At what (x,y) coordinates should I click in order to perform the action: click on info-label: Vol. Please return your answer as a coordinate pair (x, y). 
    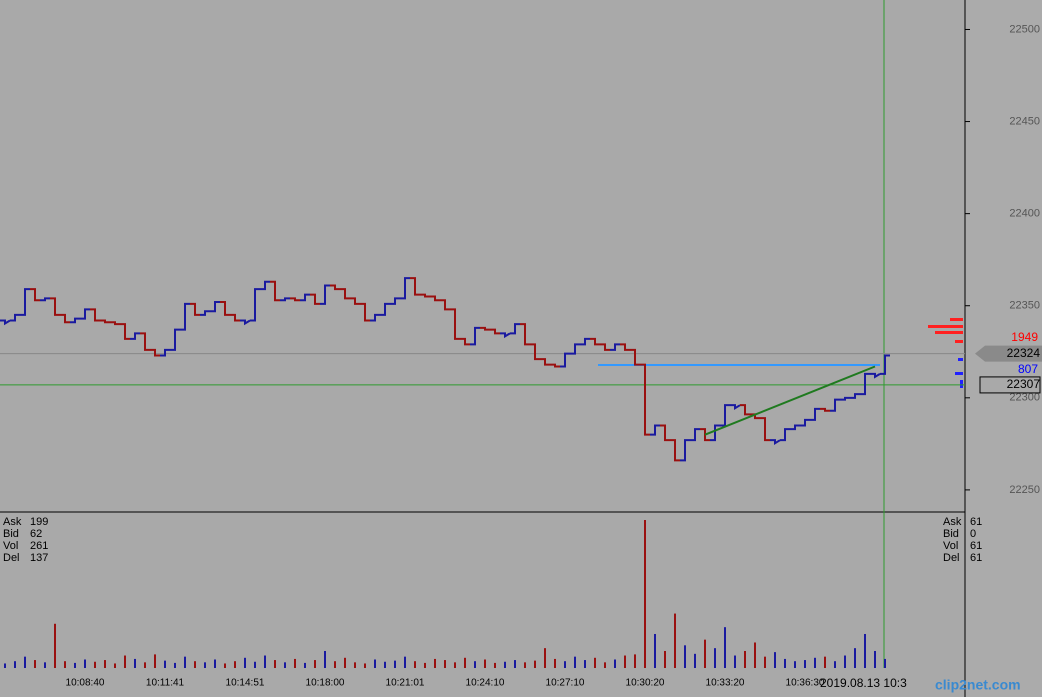
    Looking at the image, I should click on (950, 546).